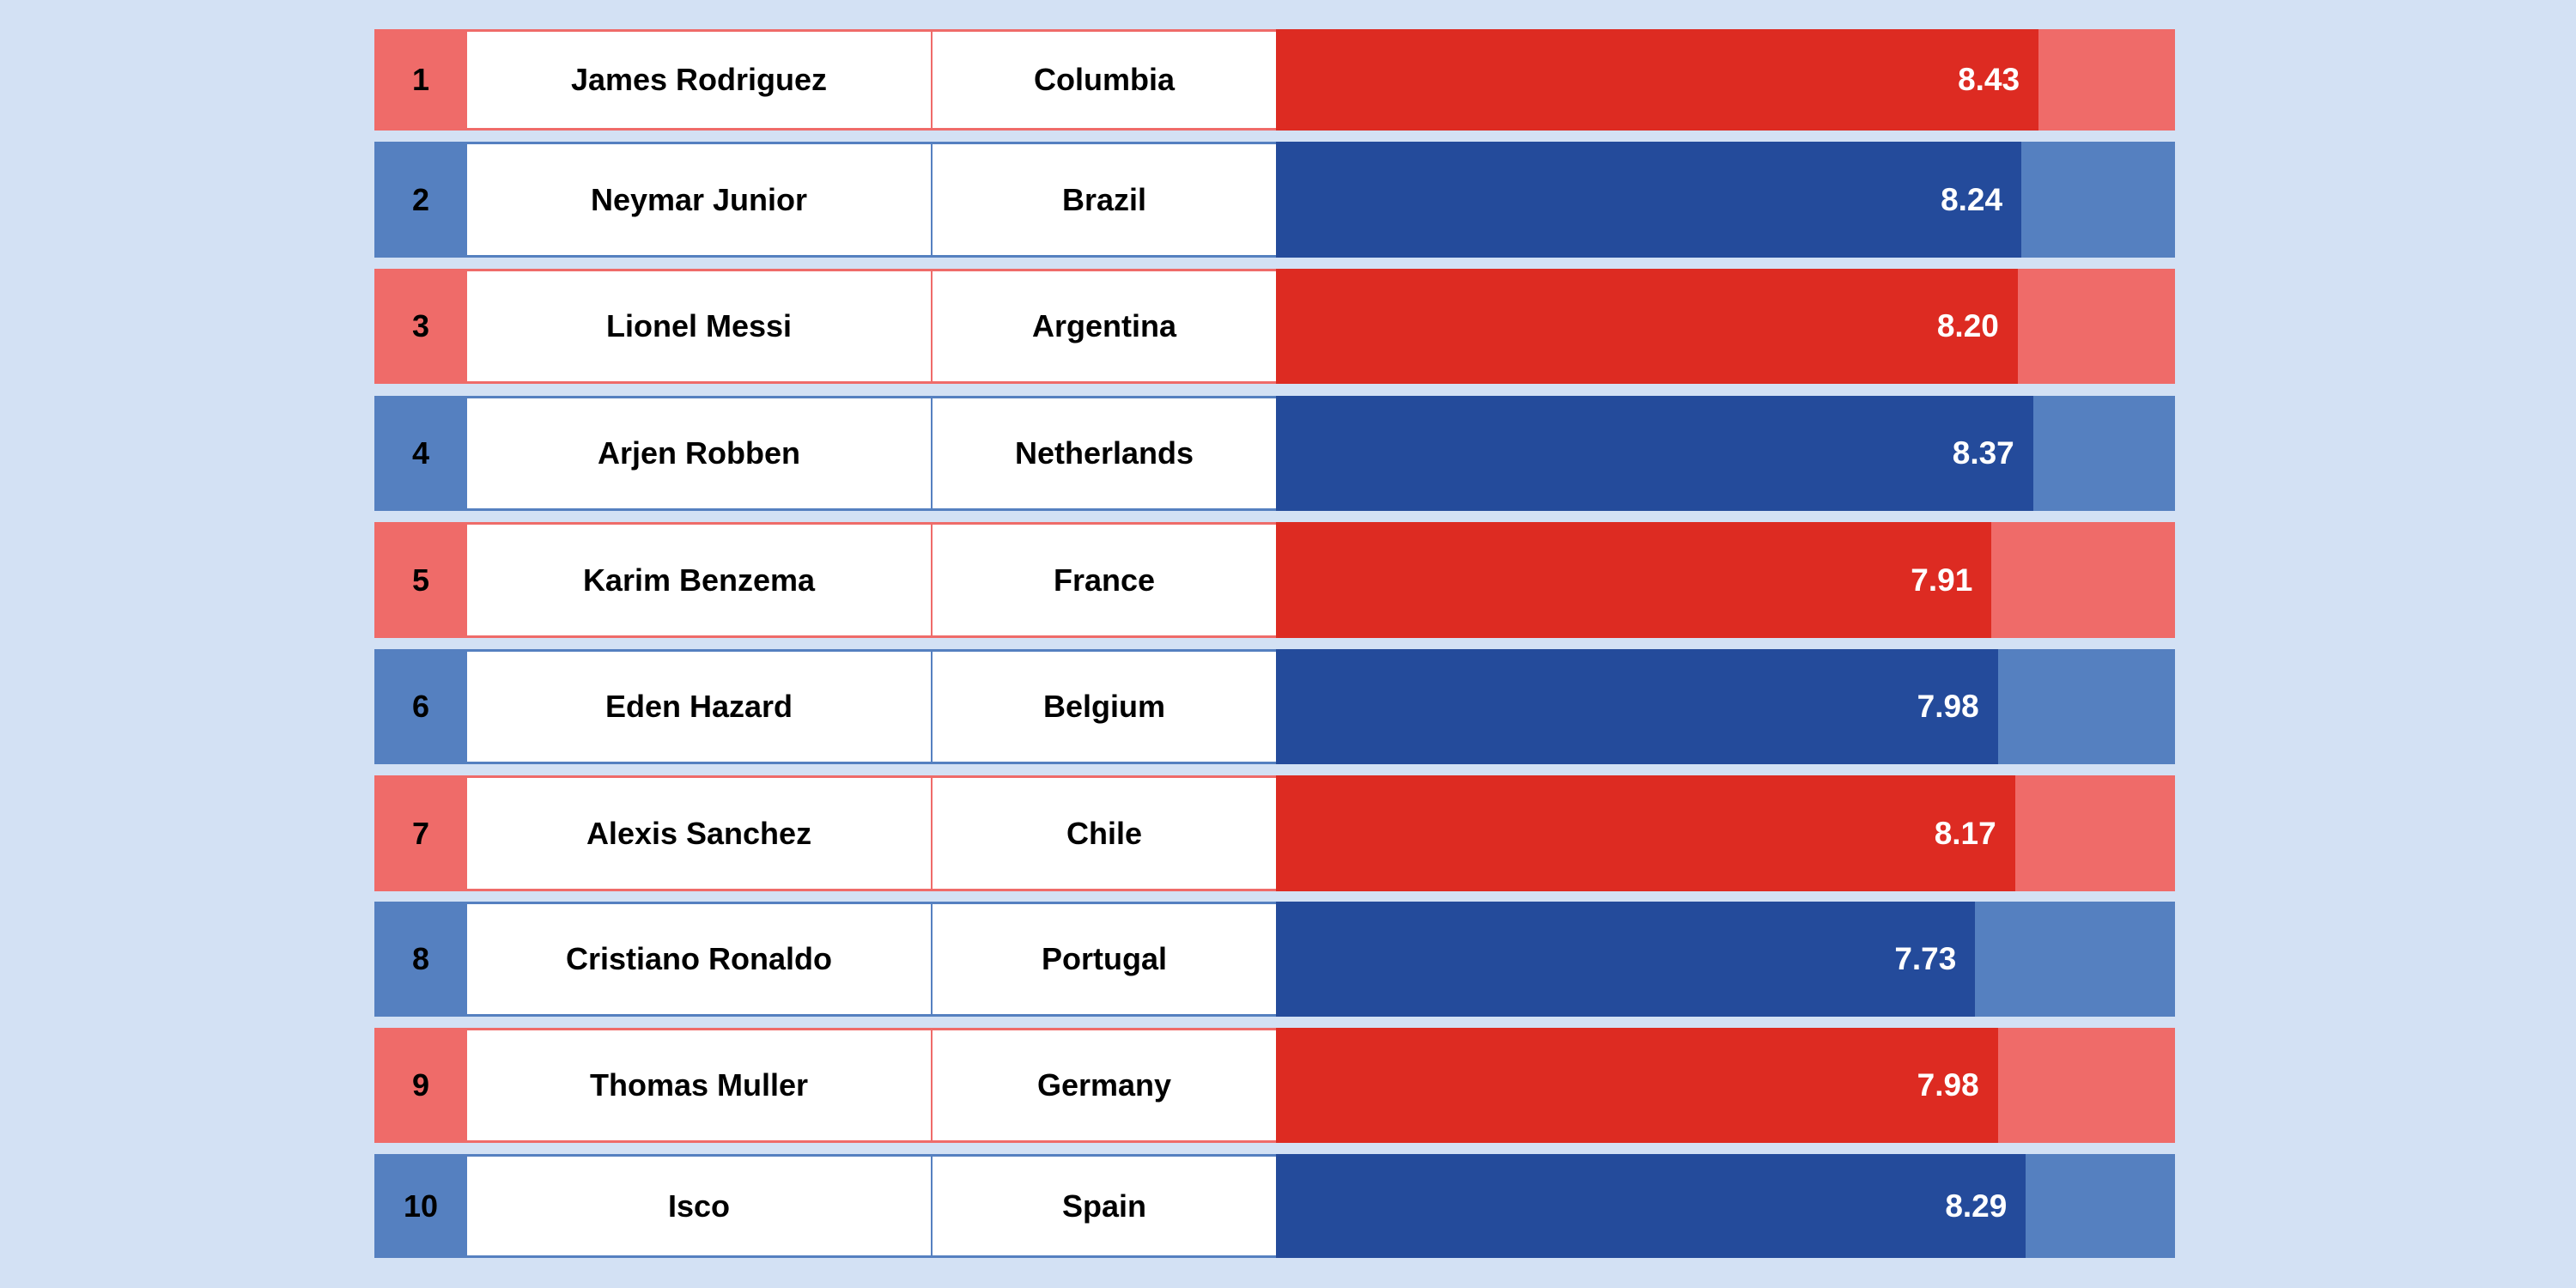 The image size is (2576, 1288). I want to click on bar-track: 8.43, so click(1726, 80).